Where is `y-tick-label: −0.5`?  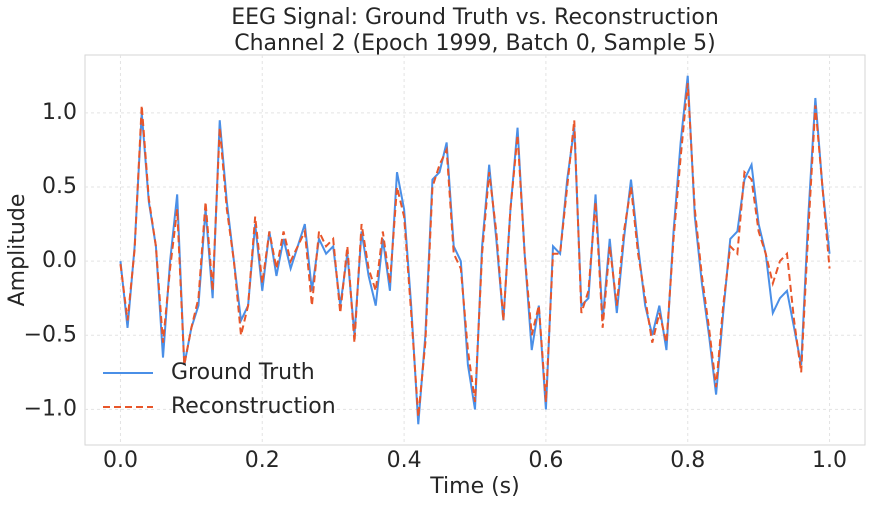
y-tick-label: −0.5 is located at coordinates (50, 334).